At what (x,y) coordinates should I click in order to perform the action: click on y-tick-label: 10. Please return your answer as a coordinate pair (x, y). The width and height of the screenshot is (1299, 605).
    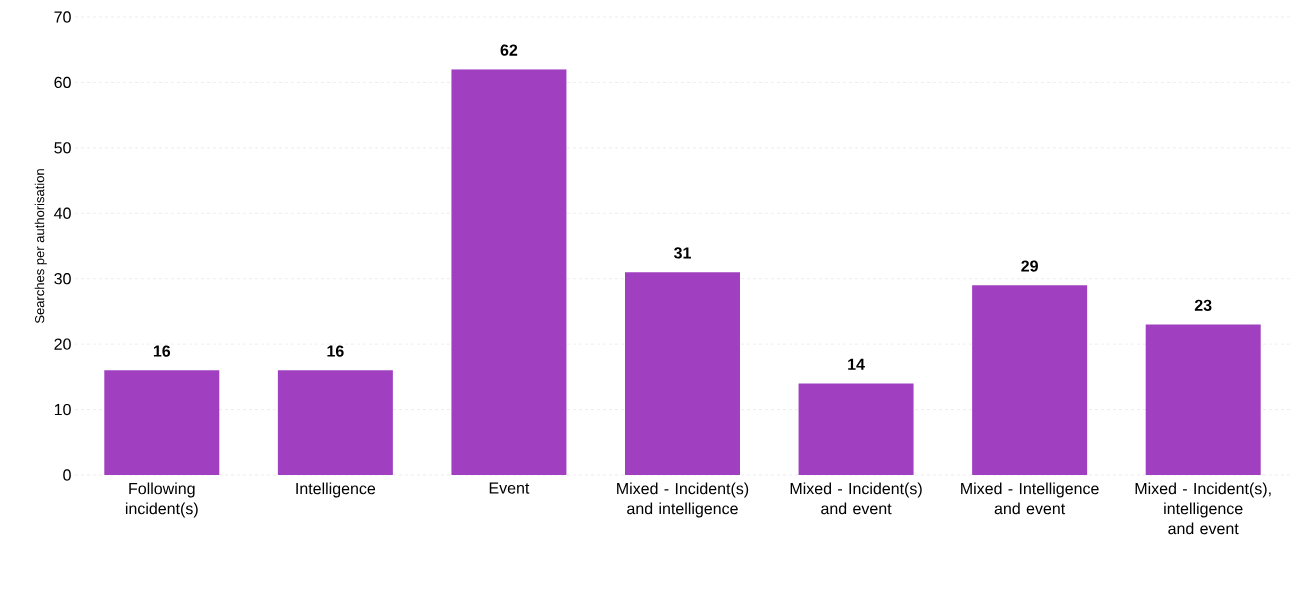
    Looking at the image, I should click on (62, 409).